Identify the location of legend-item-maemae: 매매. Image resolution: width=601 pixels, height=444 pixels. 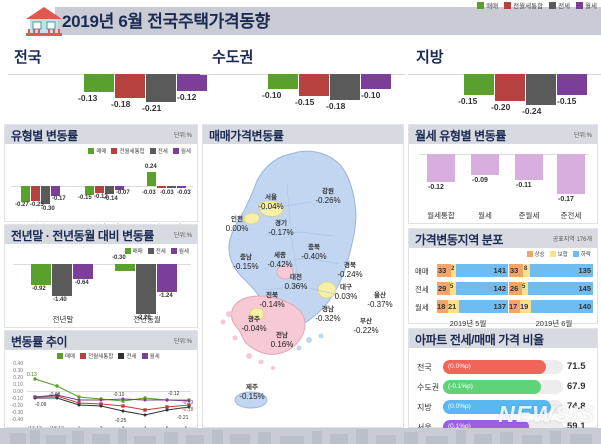
(487, 5).